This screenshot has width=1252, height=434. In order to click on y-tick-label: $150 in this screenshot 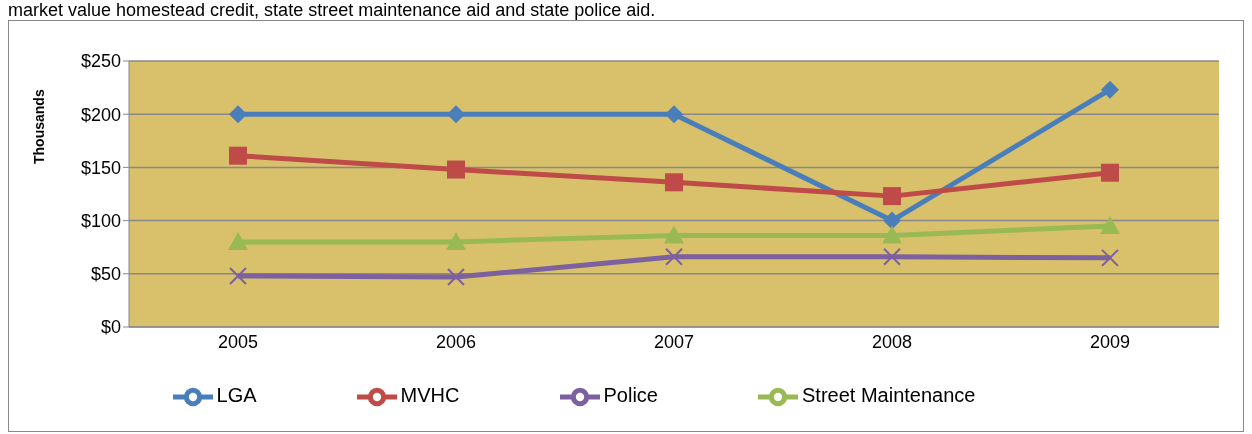, I will do `click(100, 167)`.